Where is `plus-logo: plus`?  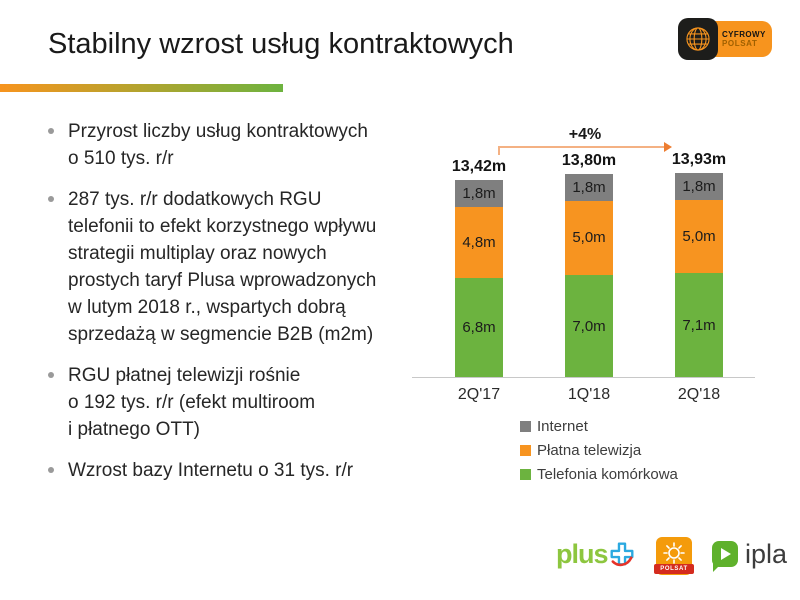 plus-logo: plus is located at coordinates (595, 554).